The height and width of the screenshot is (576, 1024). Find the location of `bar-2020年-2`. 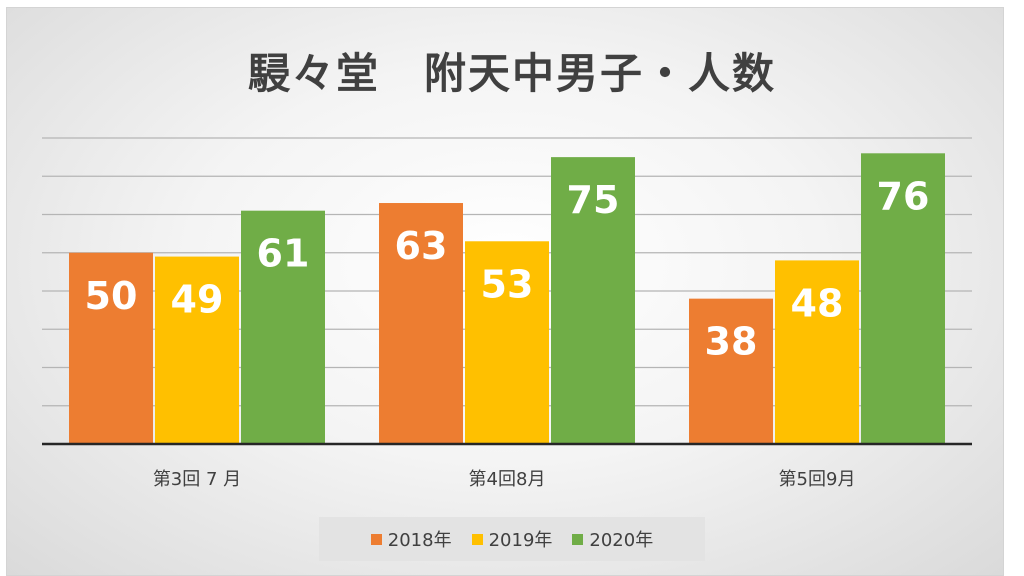

bar-2020年-2 is located at coordinates (903, 299).